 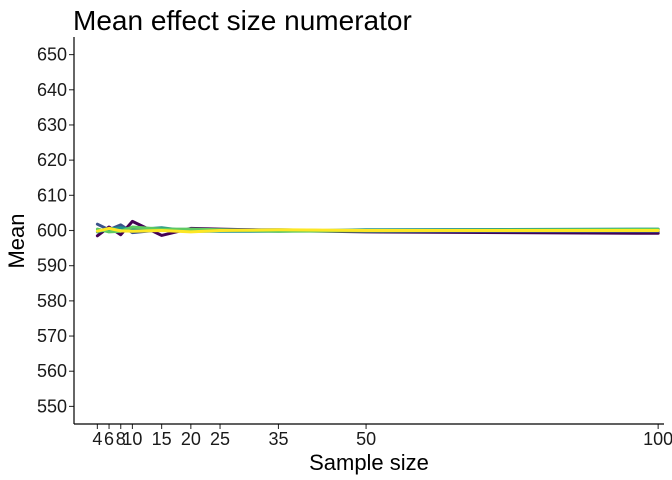 What do you see at coordinates (657, 439) in the screenshot?
I see `x-tick-label: 100` at bounding box center [657, 439].